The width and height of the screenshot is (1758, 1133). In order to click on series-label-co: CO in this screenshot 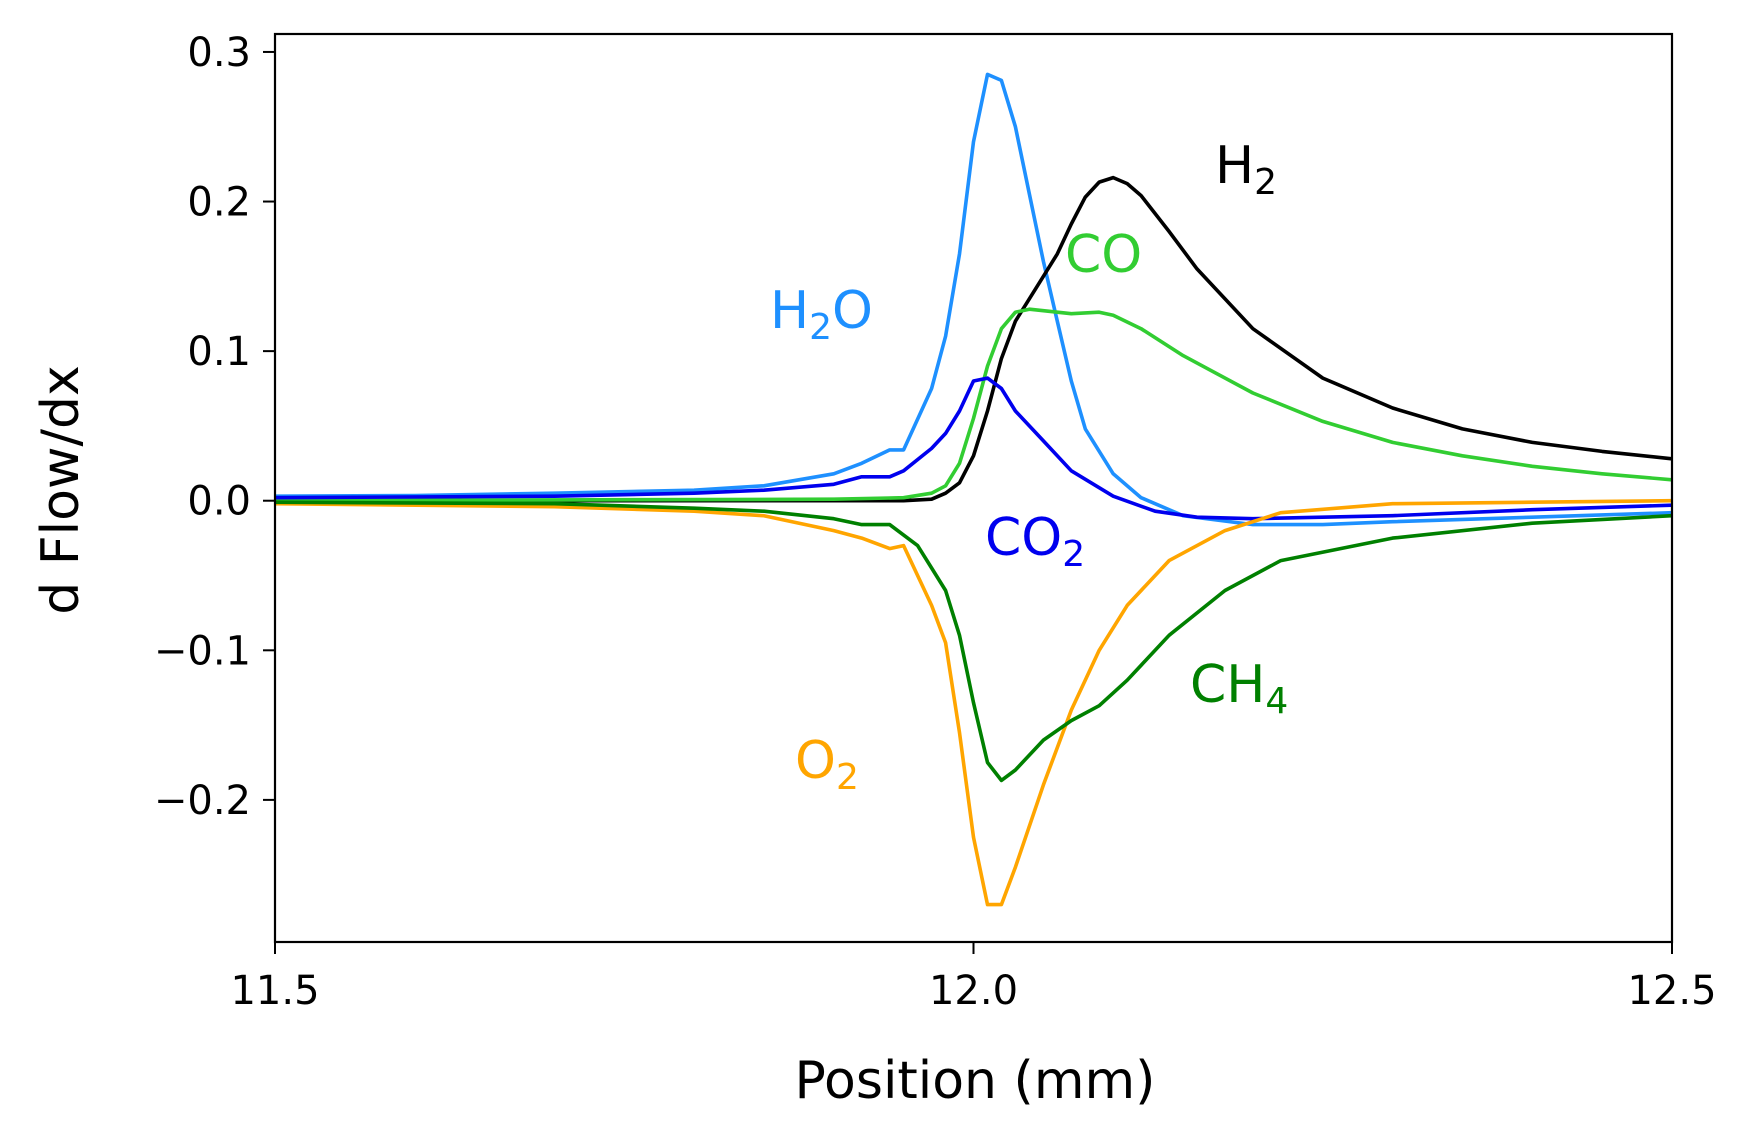, I will do `click(1103, 255)`.